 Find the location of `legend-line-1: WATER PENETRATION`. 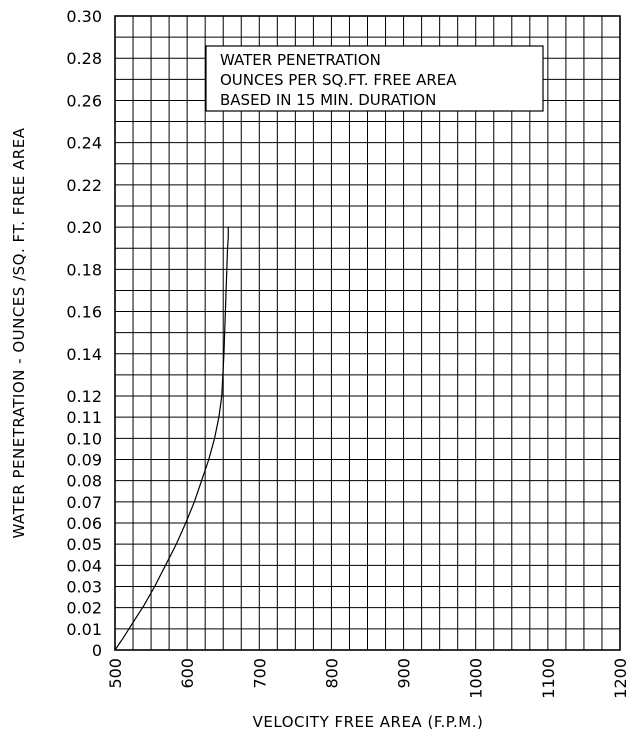

legend-line-1: WATER PENETRATION is located at coordinates (300, 60).